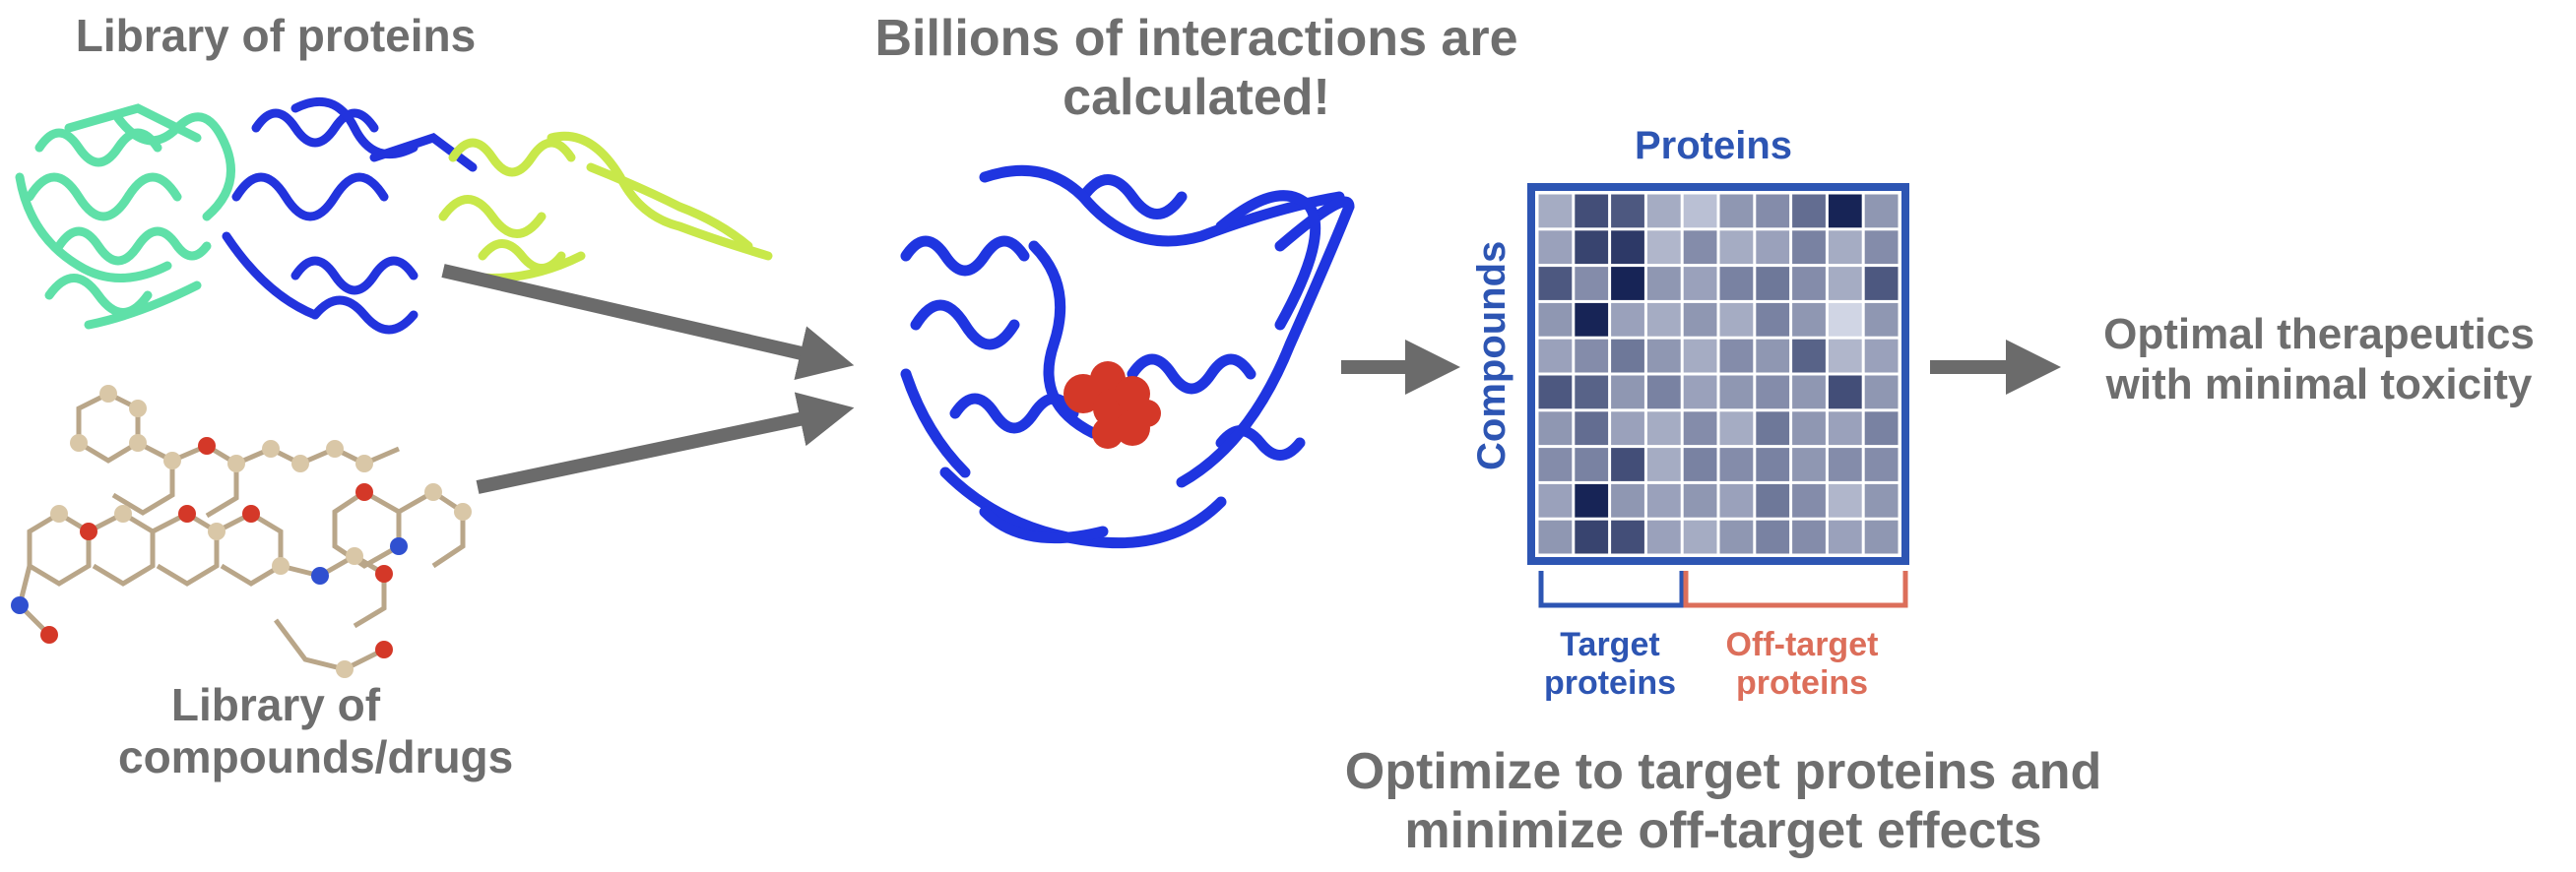 This screenshot has height=872, width=2576. What do you see at coordinates (1718, 374) in the screenshot?
I see `heatmap-grid` at bounding box center [1718, 374].